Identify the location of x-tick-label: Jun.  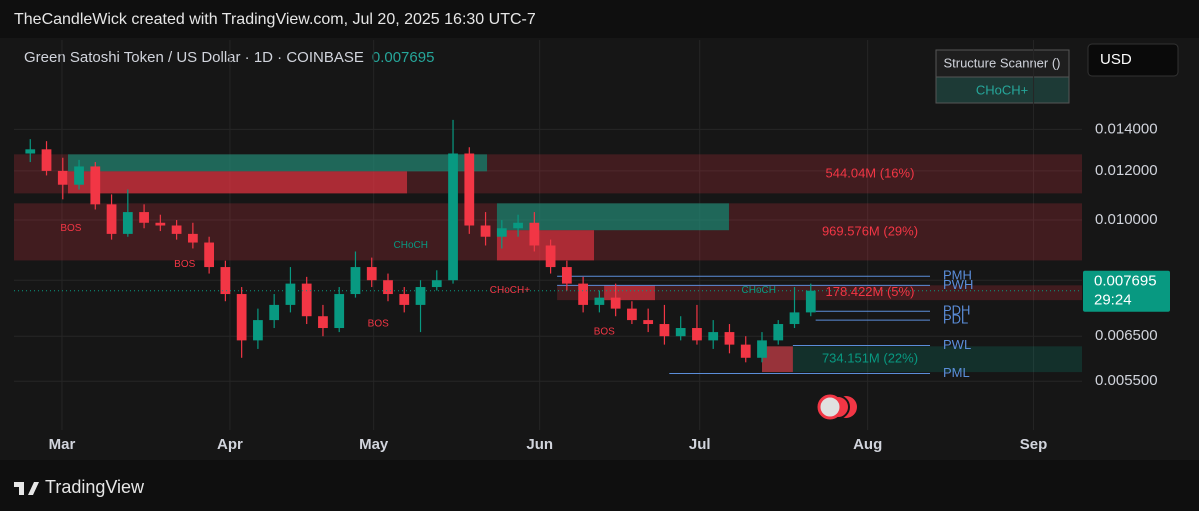
(539, 444).